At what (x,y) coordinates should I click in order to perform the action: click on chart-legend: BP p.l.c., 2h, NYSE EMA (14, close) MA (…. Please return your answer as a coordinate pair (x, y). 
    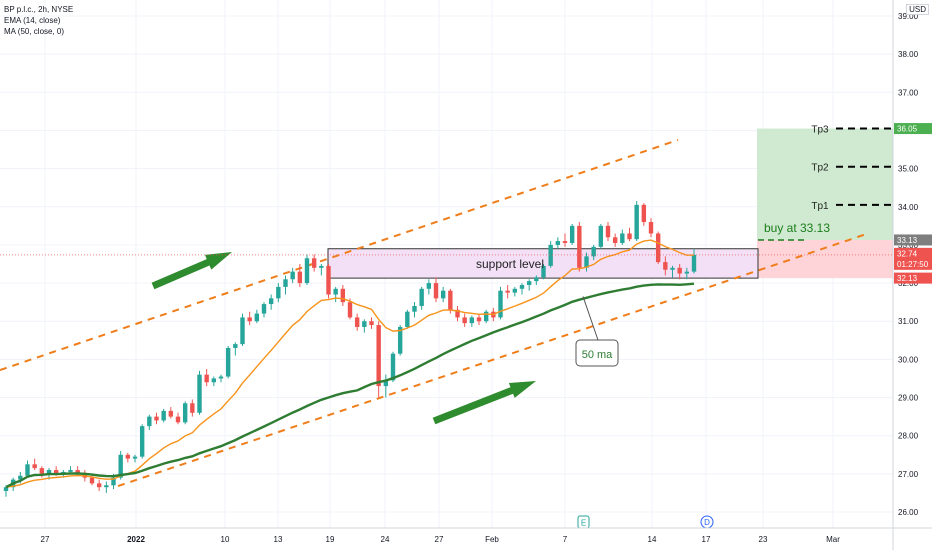
    Looking at the image, I should click on (38, 20).